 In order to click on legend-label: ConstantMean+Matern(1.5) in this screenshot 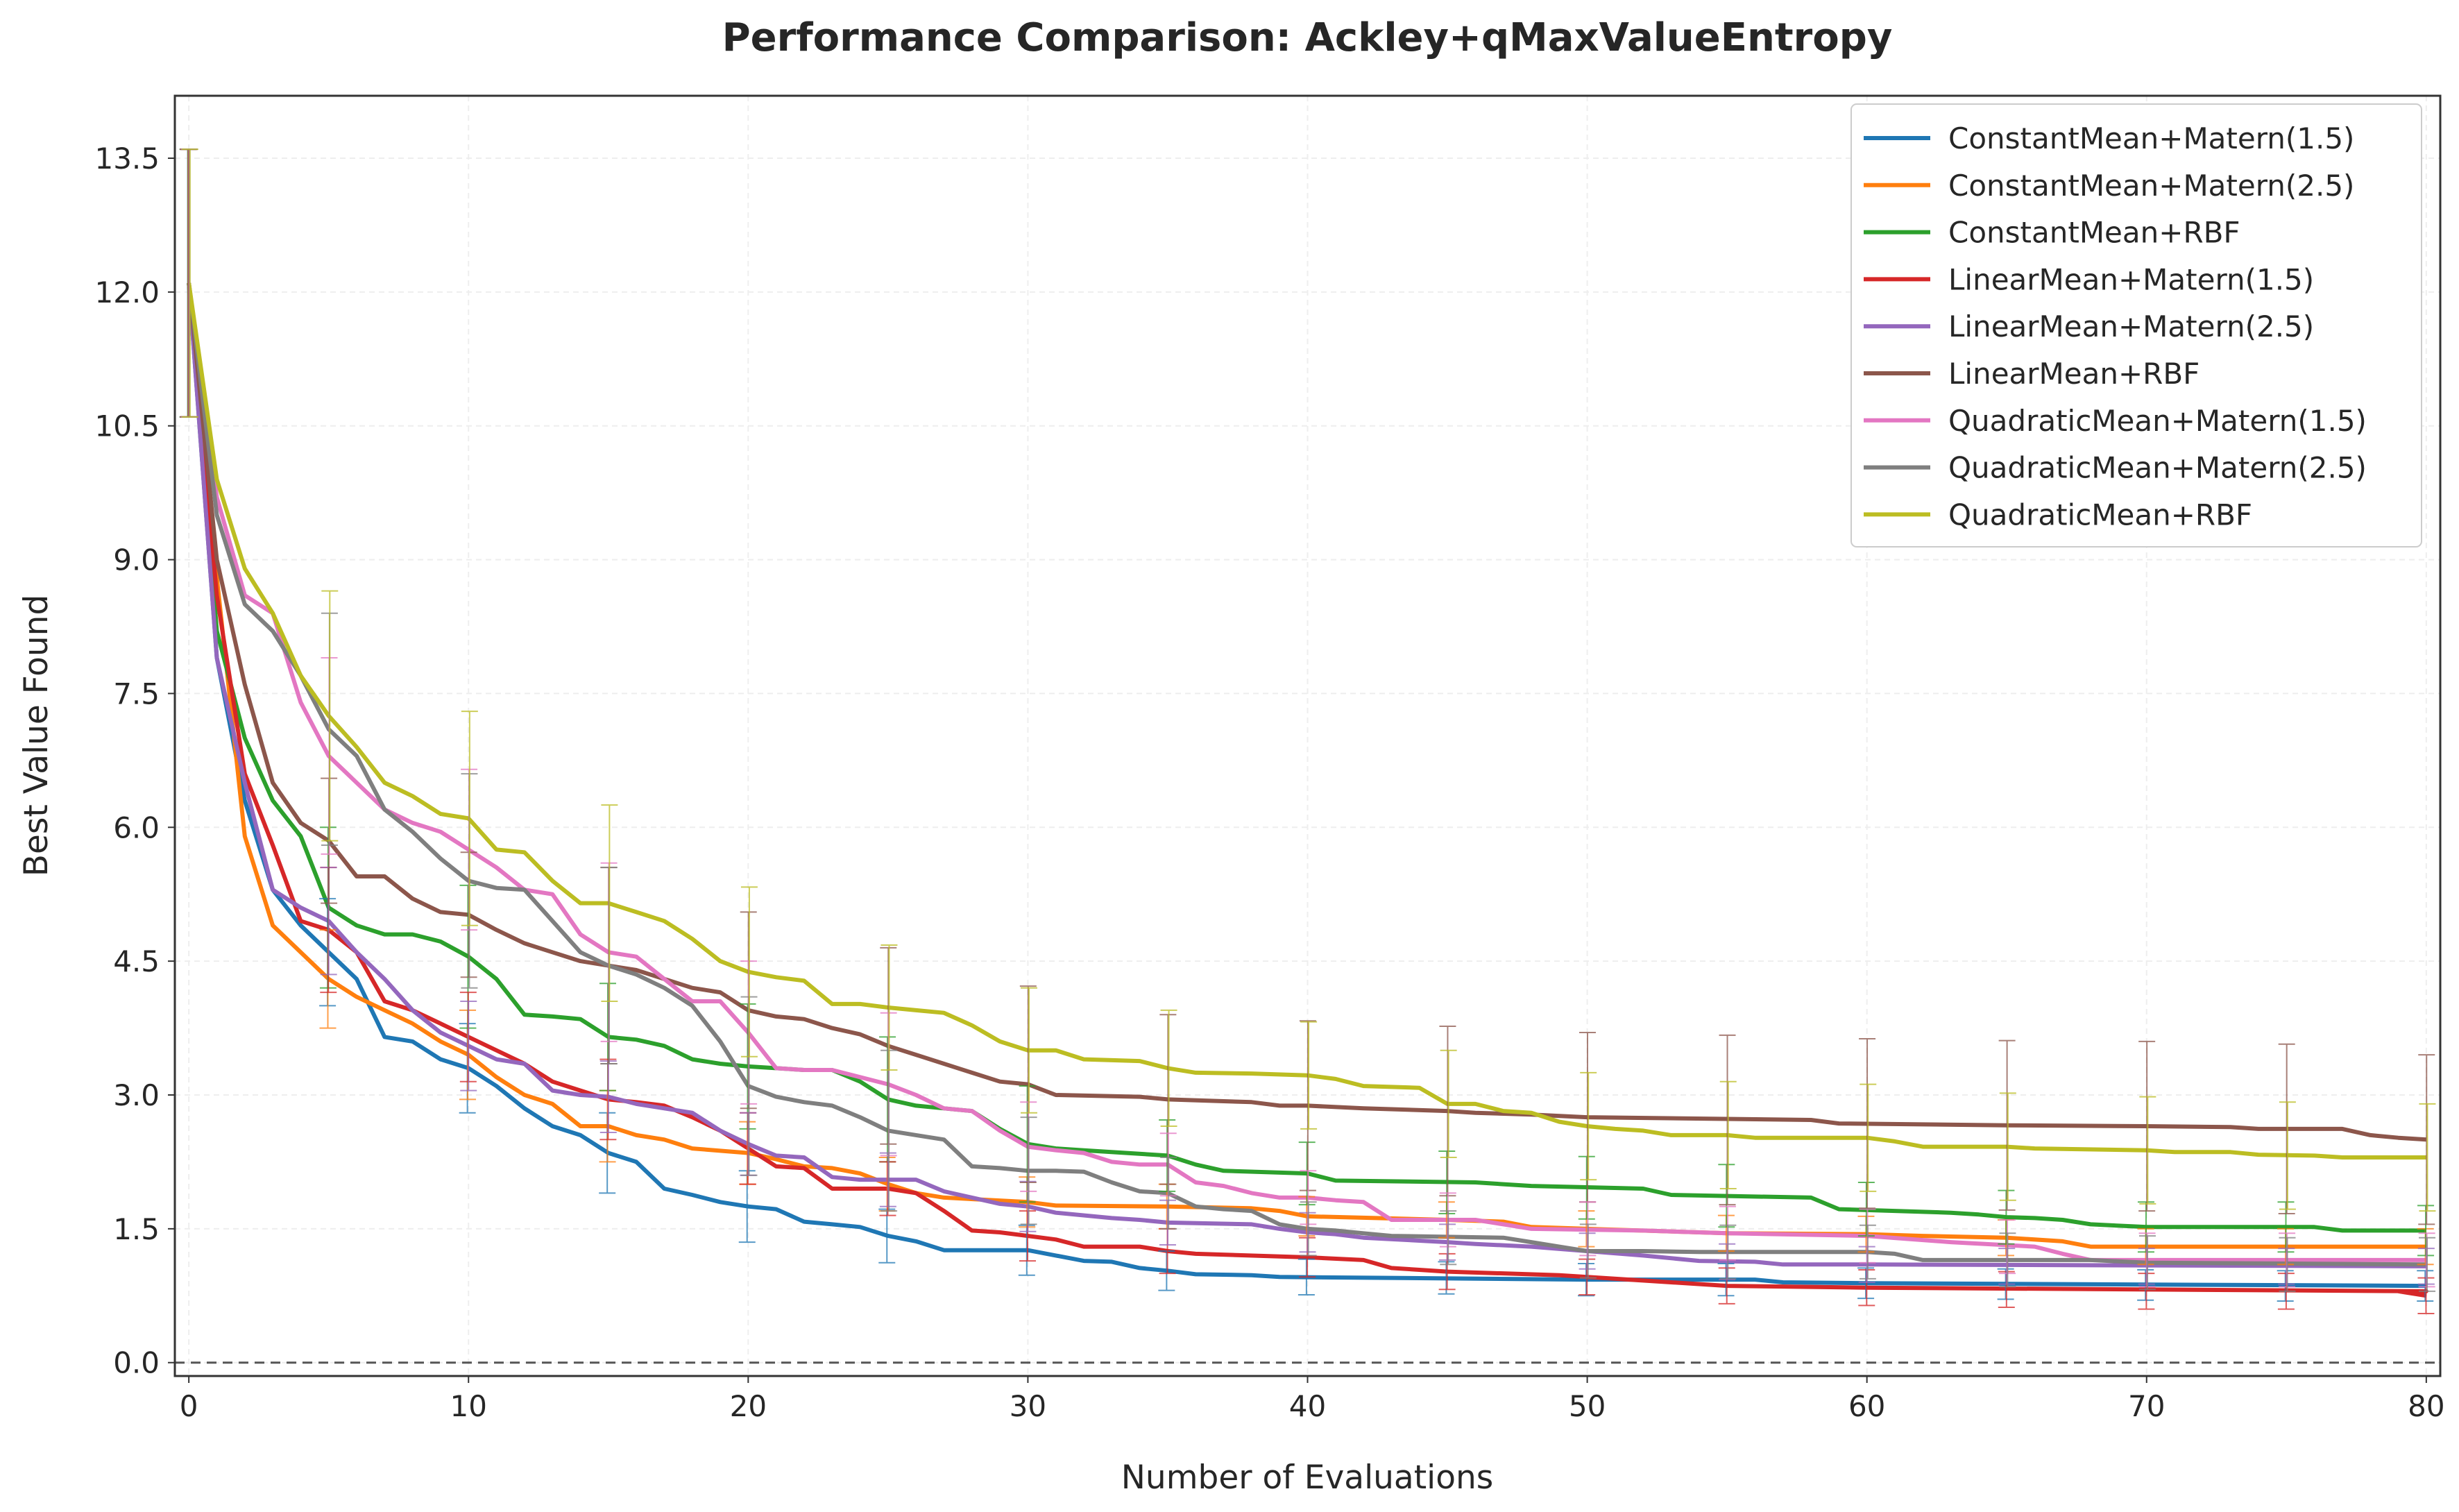, I will do `click(2151, 138)`.